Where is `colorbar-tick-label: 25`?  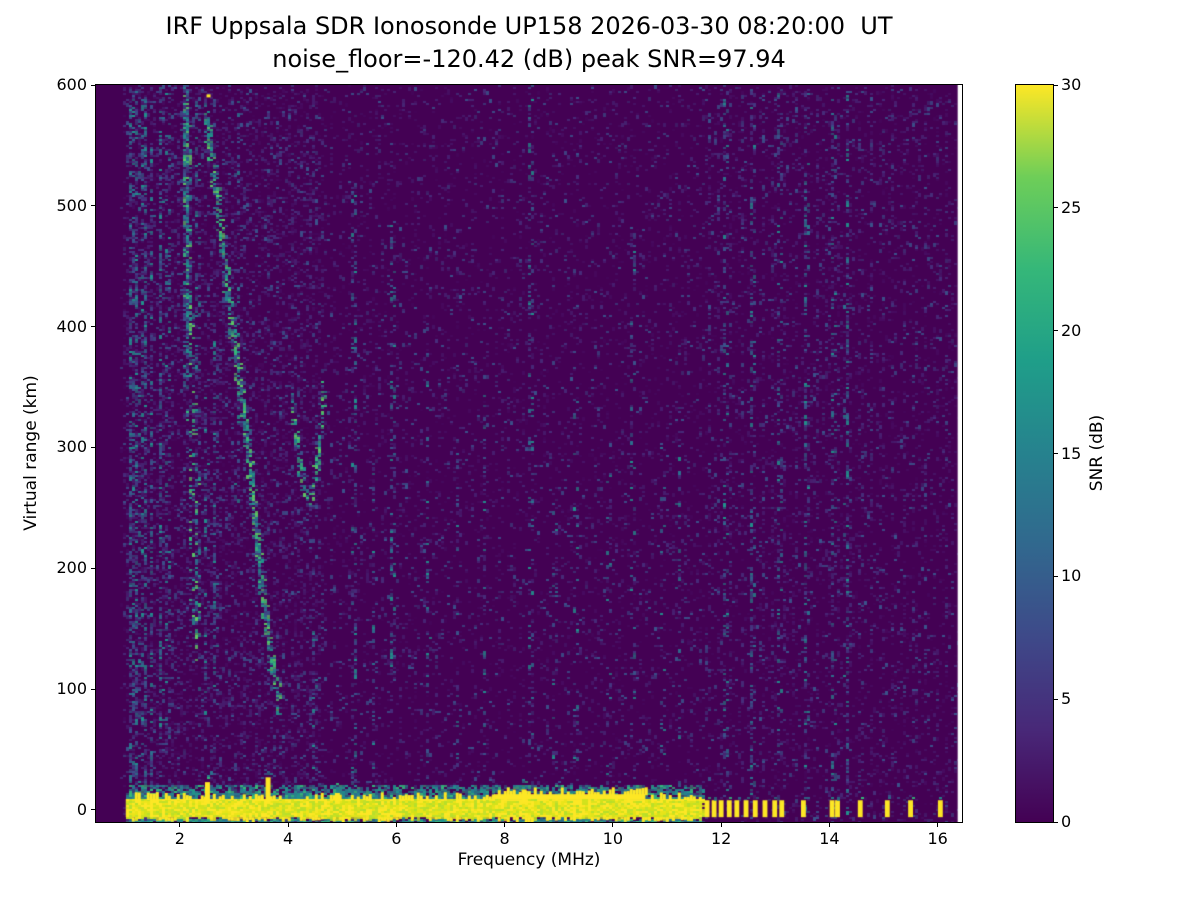
colorbar-tick-label: 25 is located at coordinates (1071, 207).